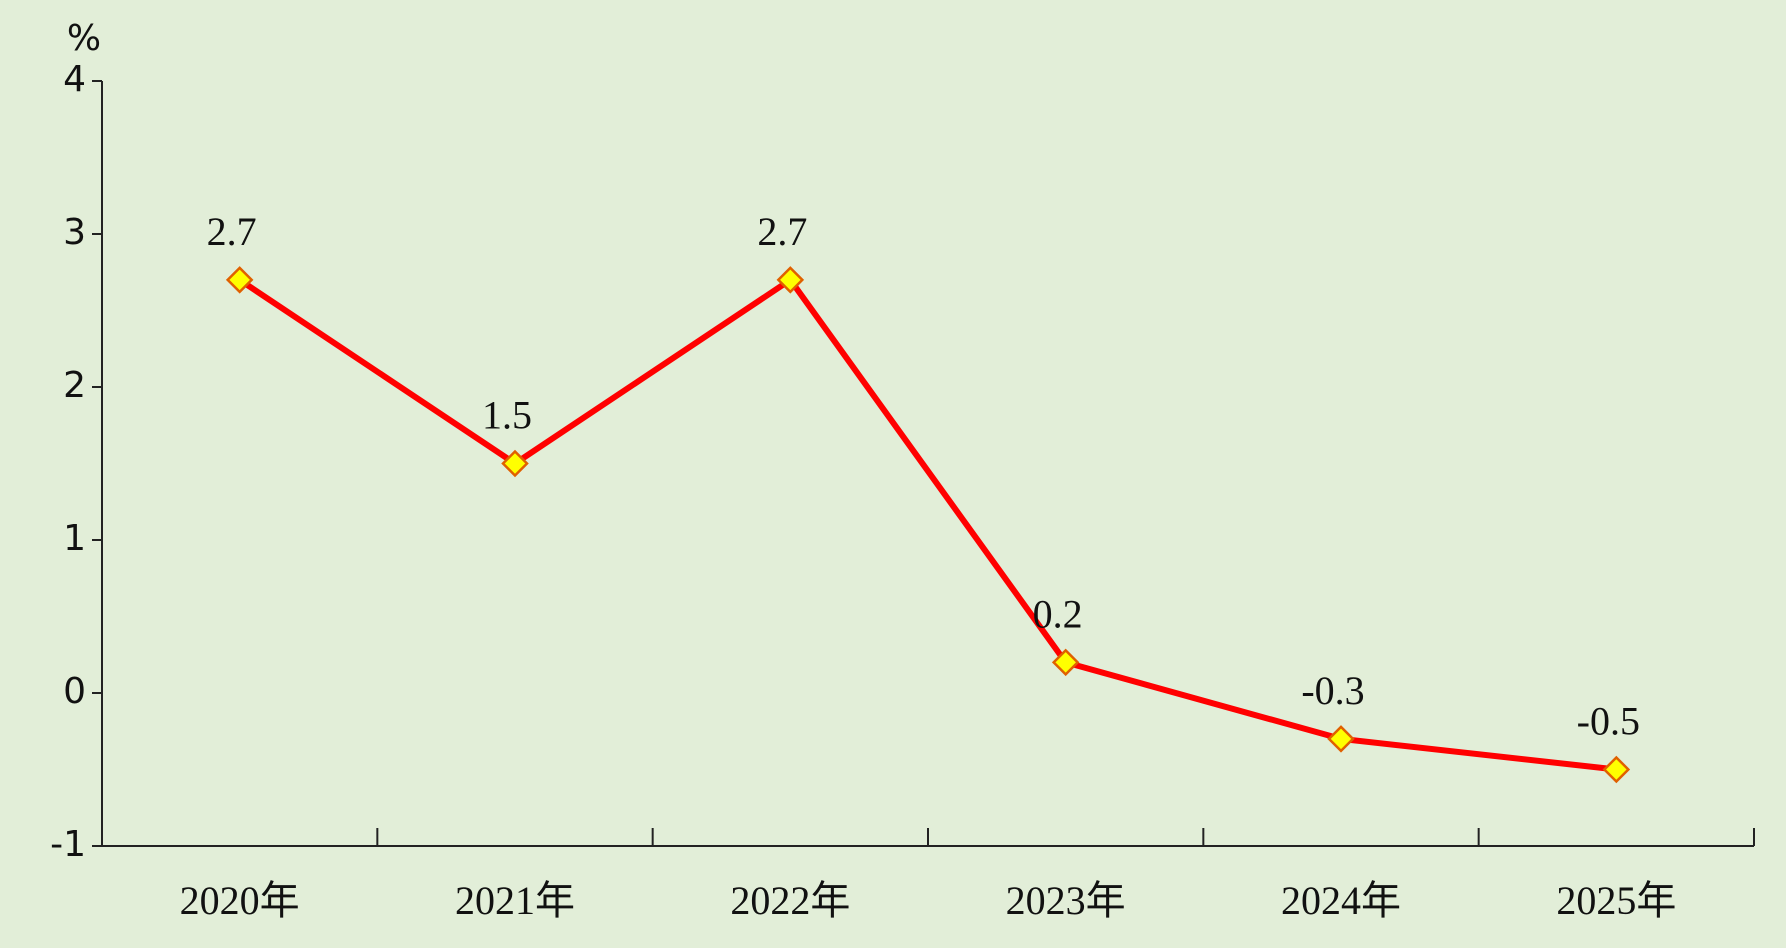 The image size is (1786, 948). Describe the element at coordinates (74, 538) in the screenshot. I see `y-tick-label: 1` at that location.